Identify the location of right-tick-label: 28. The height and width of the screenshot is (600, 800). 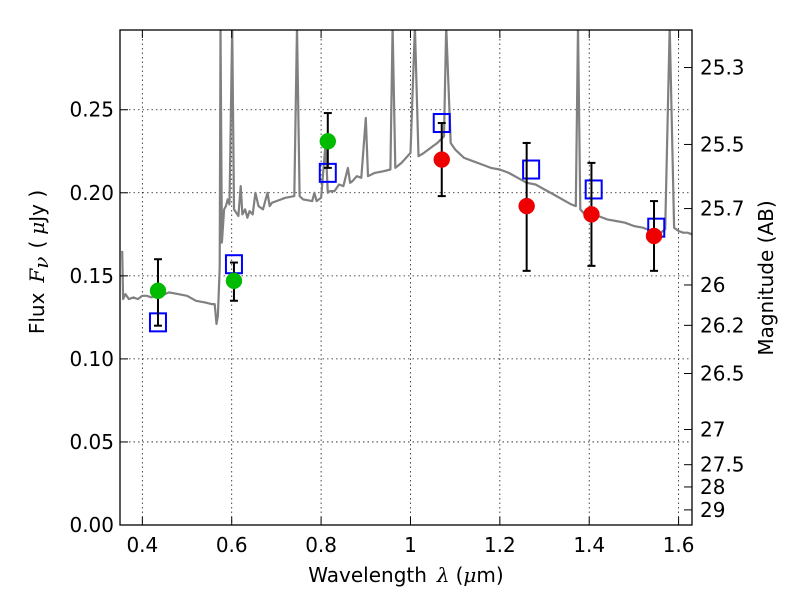
(712, 487).